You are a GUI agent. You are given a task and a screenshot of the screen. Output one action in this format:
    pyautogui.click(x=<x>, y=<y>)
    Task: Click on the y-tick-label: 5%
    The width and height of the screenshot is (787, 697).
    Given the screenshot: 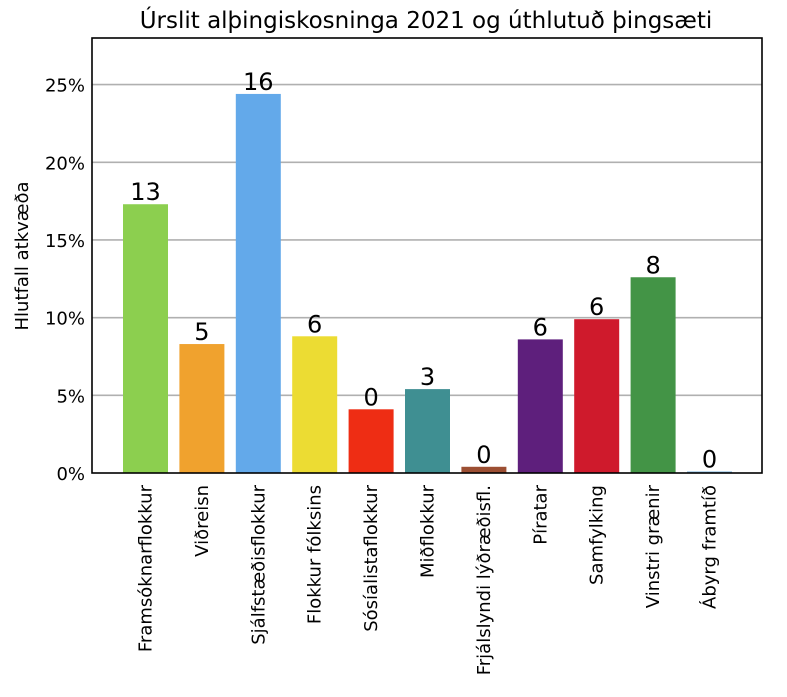 What is the action you would take?
    pyautogui.click(x=70, y=396)
    